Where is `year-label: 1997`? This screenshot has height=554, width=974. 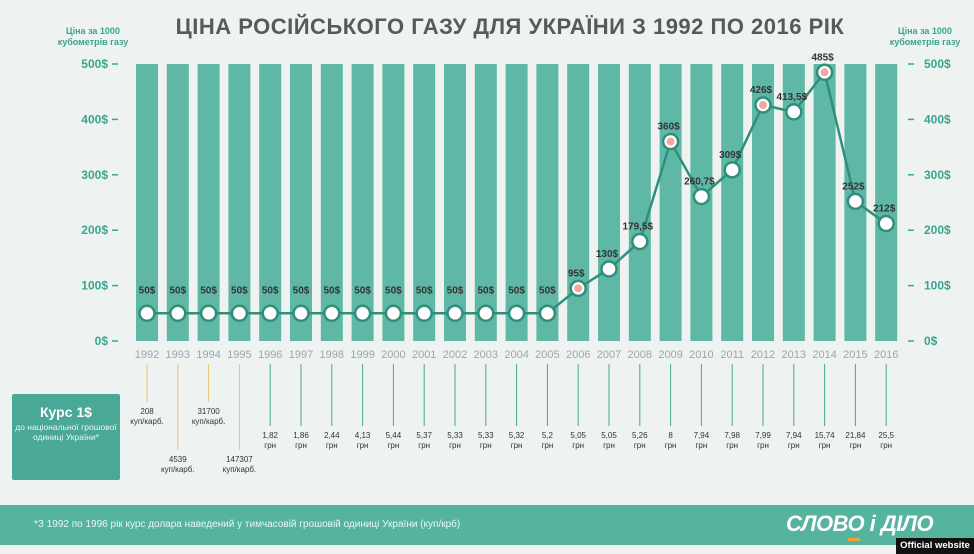 year-label: 1997 is located at coordinates (301, 355).